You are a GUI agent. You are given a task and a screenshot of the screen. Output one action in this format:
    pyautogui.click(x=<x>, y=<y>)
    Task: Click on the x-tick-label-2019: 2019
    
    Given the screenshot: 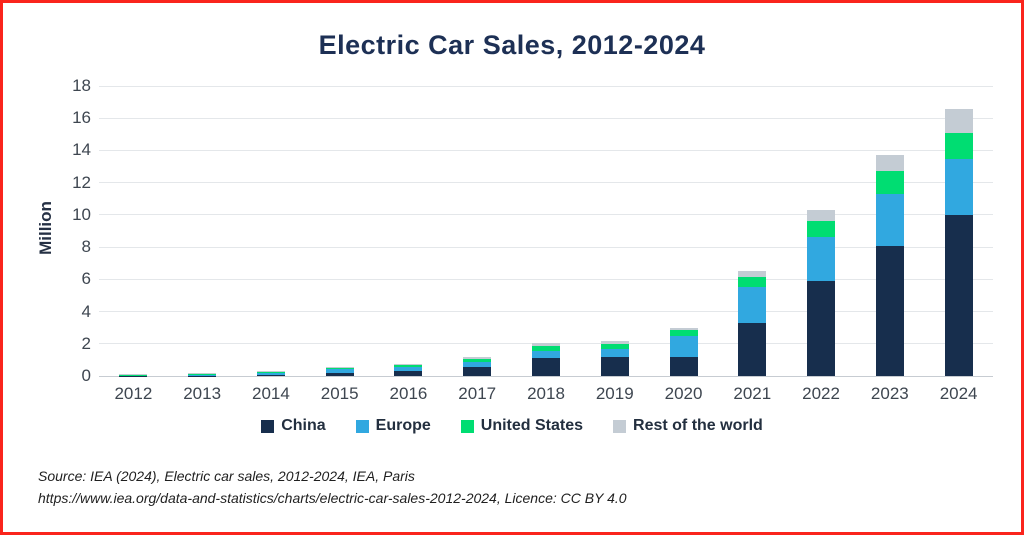 What is the action you would take?
    pyautogui.click(x=614, y=393)
    